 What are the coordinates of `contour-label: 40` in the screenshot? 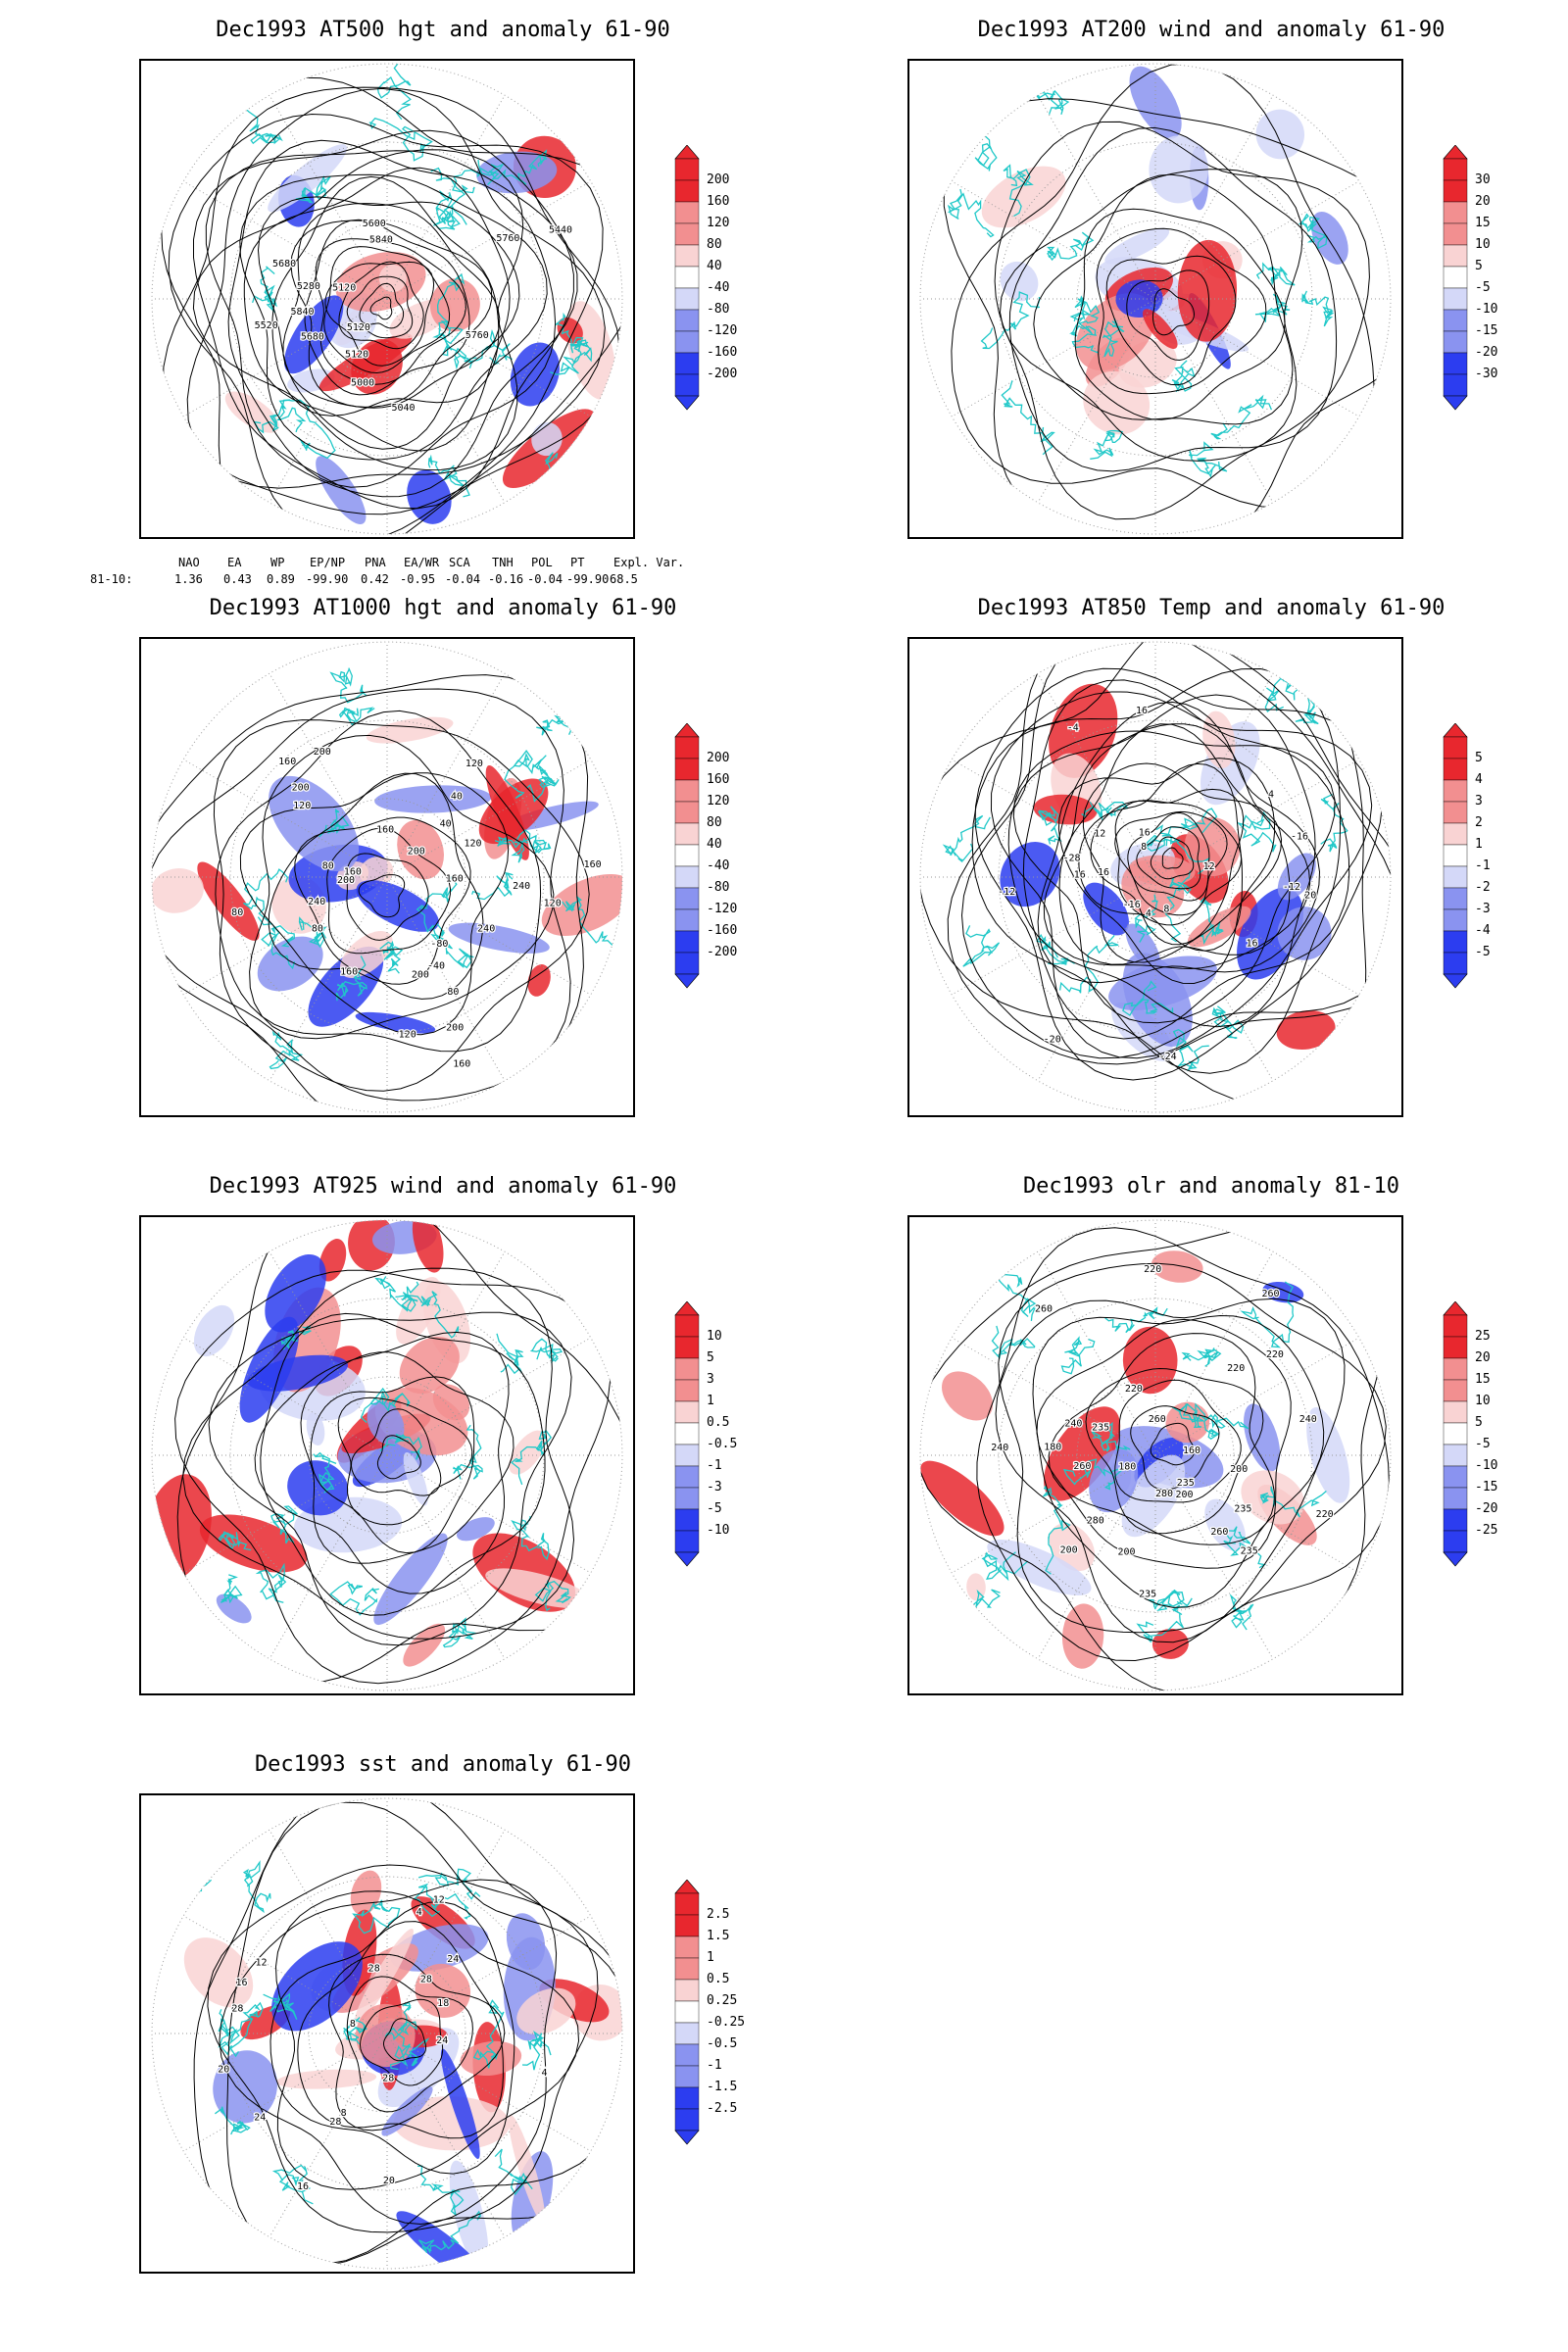 It's located at (446, 824).